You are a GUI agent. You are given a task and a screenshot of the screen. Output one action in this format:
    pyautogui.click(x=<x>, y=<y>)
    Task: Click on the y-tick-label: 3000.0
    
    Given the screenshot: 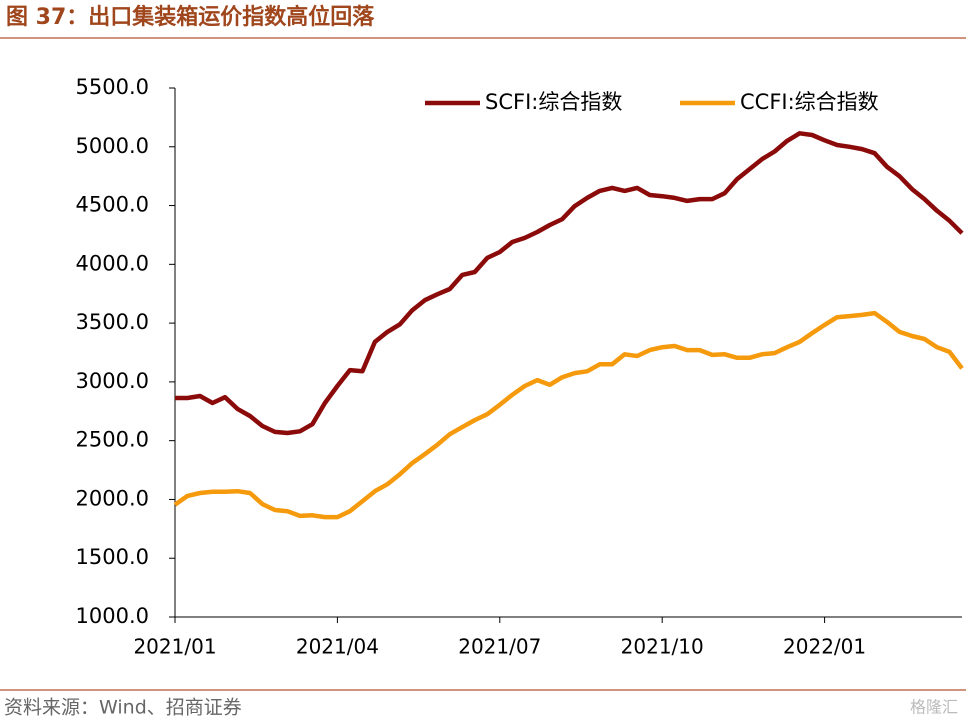 What is the action you would take?
    pyautogui.click(x=112, y=381)
    